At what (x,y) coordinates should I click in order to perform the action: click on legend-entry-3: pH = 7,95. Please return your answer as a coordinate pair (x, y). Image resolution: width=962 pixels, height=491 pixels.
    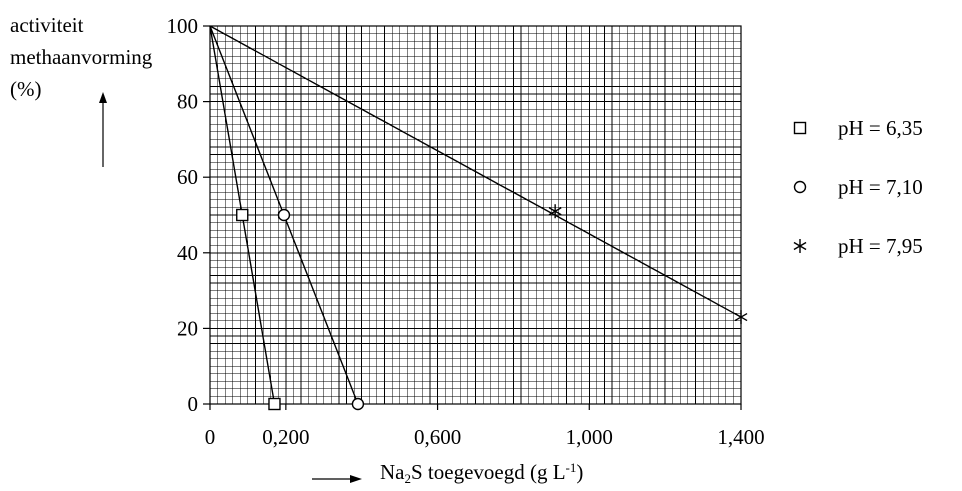
    Looking at the image, I should click on (858, 246).